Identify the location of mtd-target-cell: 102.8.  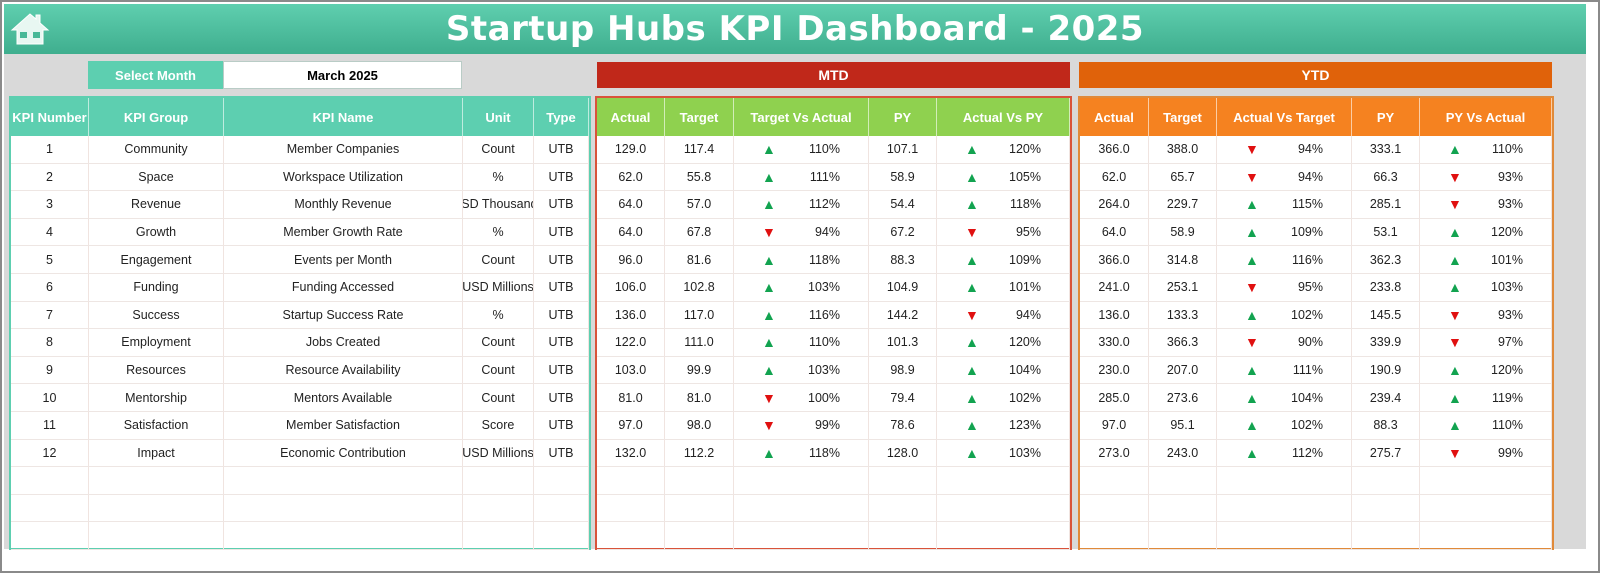
(699, 287).